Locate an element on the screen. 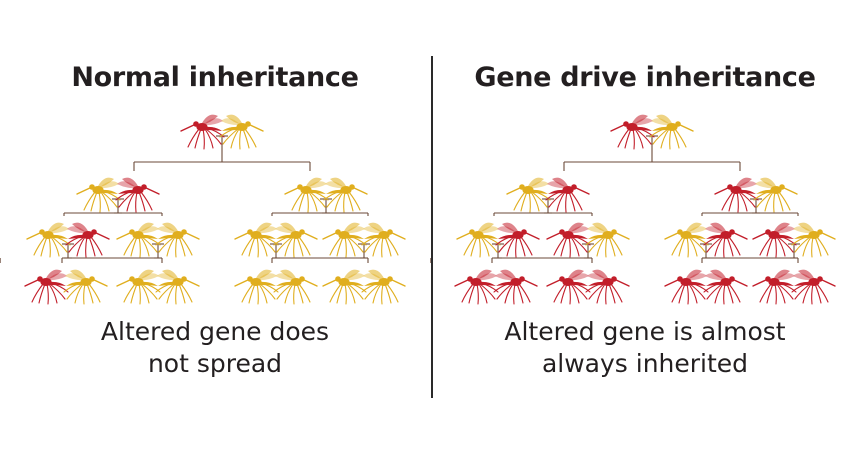 The width and height of the screenshot is (860, 461). panel-caption: Altered gene is almost always inherited is located at coordinates (645, 348).